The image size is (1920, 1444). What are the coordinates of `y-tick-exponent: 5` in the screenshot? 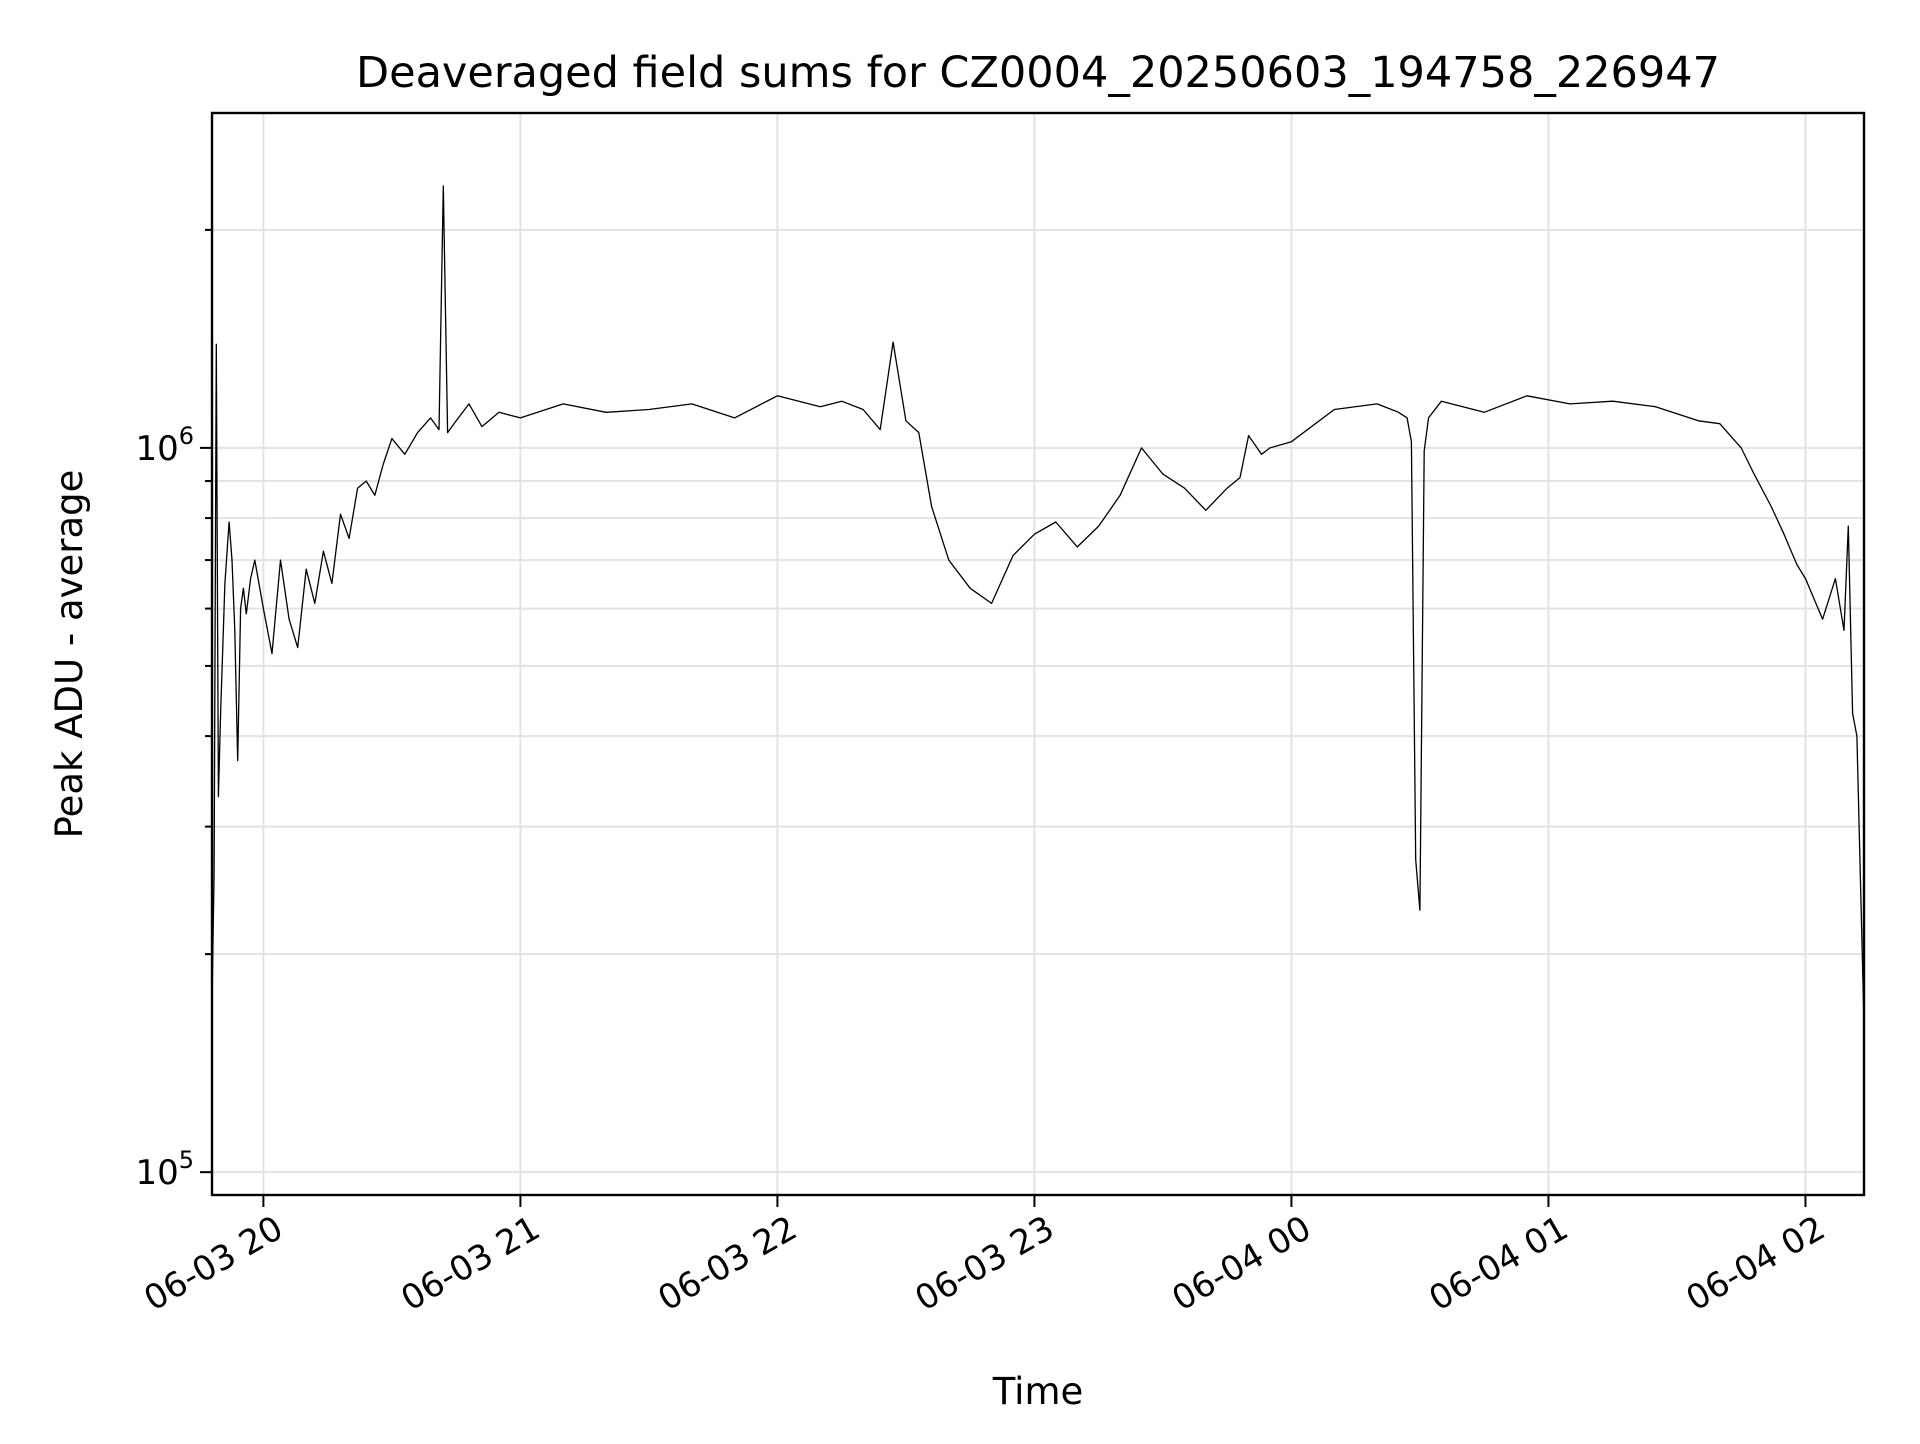 It's located at (186, 1160).